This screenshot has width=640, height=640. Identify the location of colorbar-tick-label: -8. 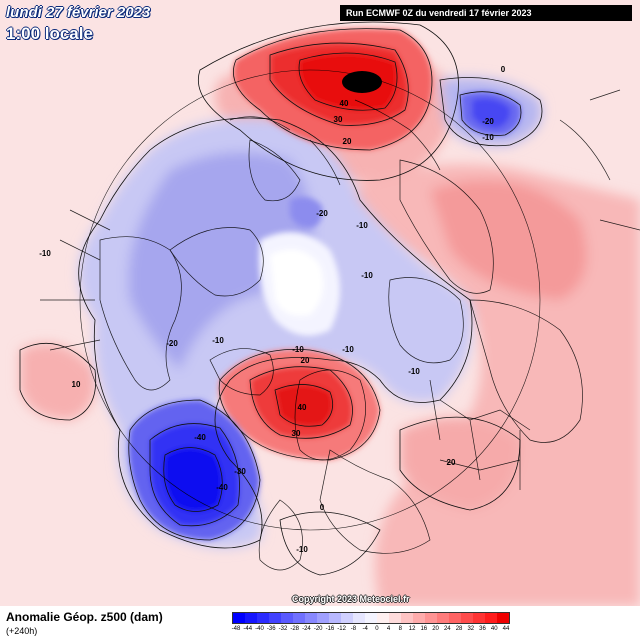
(353, 629).